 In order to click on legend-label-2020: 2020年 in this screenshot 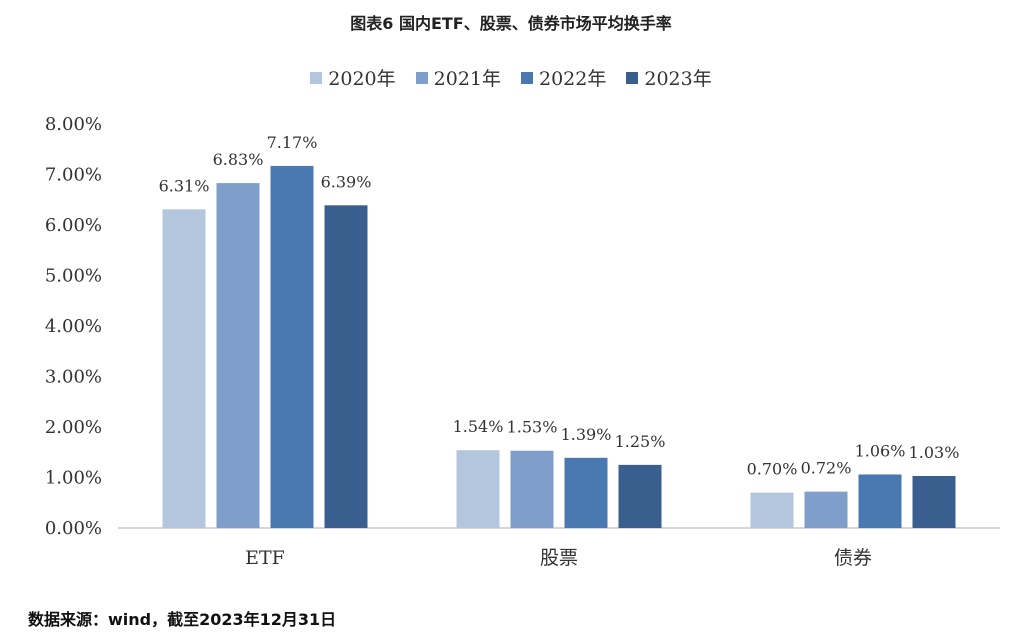, I will do `click(362, 79)`.